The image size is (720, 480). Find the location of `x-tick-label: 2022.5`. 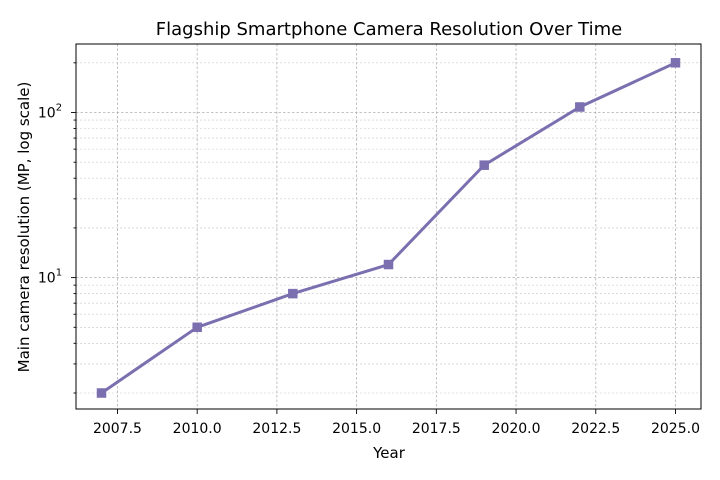

x-tick-label: 2022.5 is located at coordinates (595, 429).